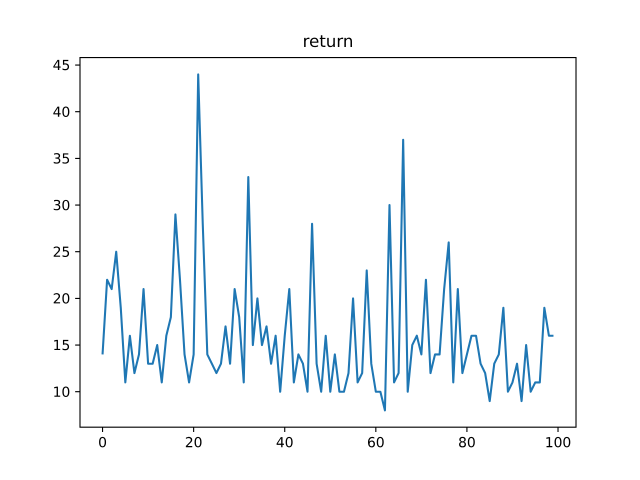 The height and width of the screenshot is (480, 640). What do you see at coordinates (328, 41) in the screenshot?
I see `chart-title: return` at bounding box center [328, 41].